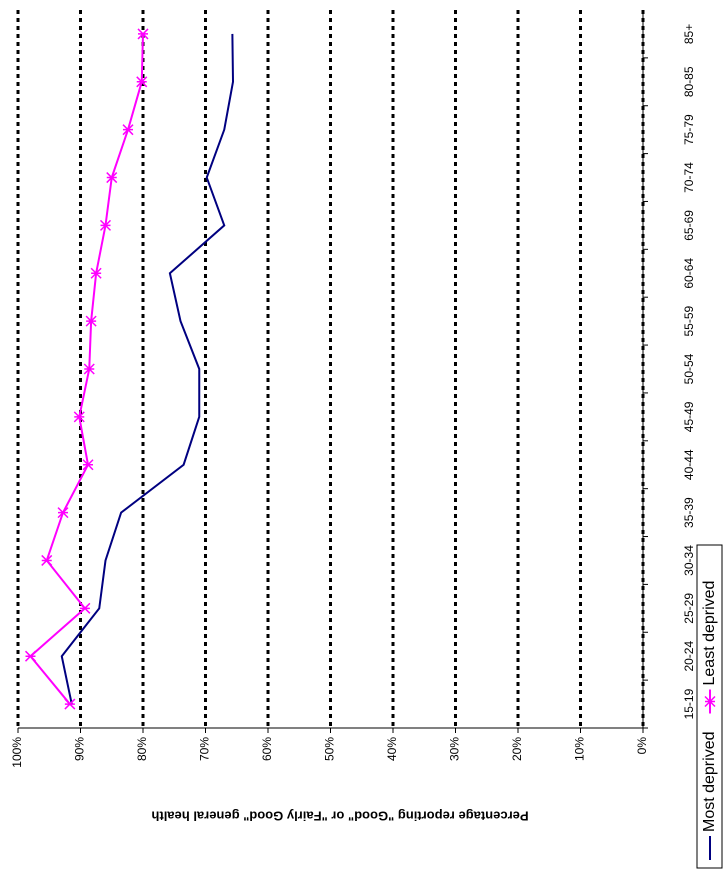  Describe the element at coordinates (689, 608) in the screenshot. I see `x-tick-label: 25-29` at that location.